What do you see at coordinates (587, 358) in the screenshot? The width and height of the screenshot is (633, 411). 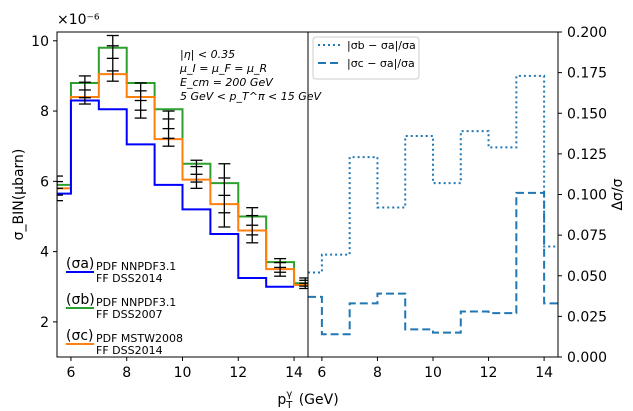 I see `right-y-tick-label: 0.000` at bounding box center [587, 358].